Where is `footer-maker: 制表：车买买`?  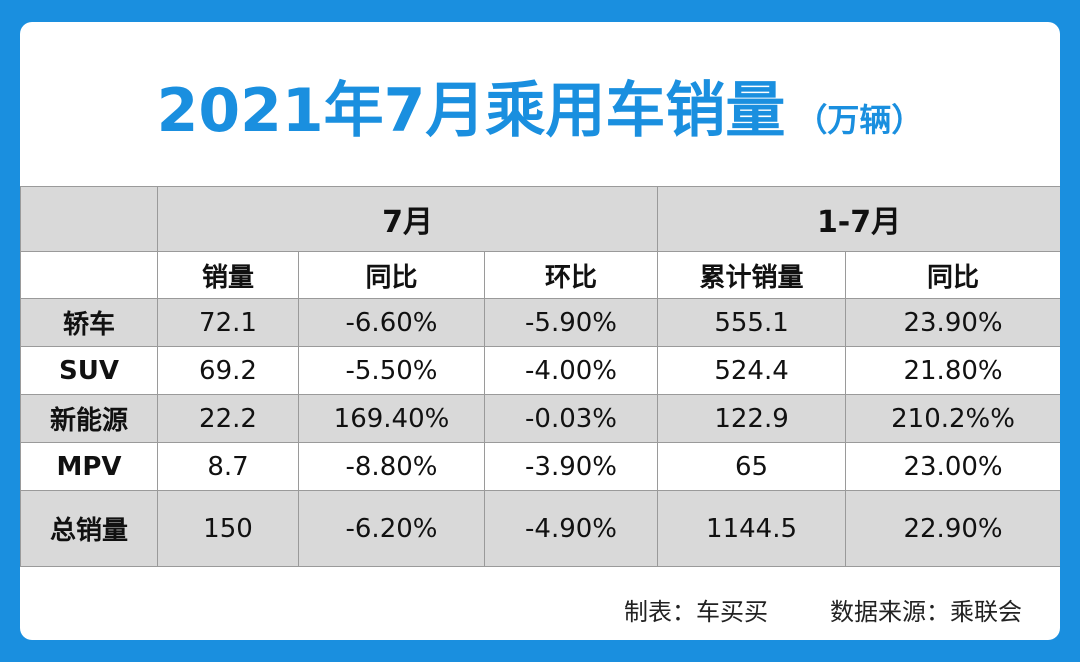 footer-maker: 制表：车买买 is located at coordinates (696, 612).